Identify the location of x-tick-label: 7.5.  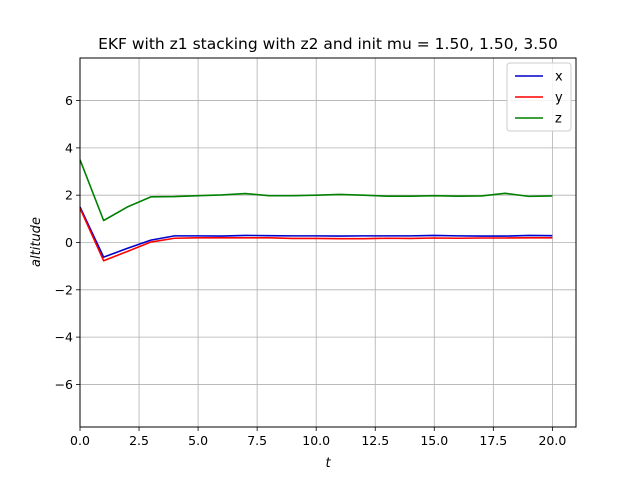
(257, 440).